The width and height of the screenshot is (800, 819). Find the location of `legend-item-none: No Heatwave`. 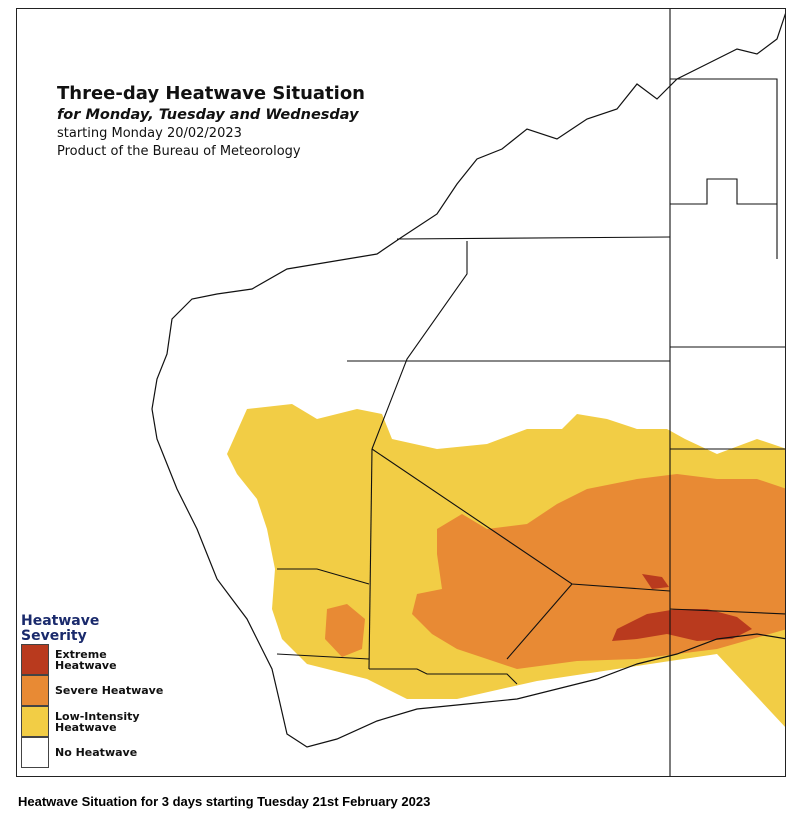

legend-item-none: No Heatwave is located at coordinates (93, 752).